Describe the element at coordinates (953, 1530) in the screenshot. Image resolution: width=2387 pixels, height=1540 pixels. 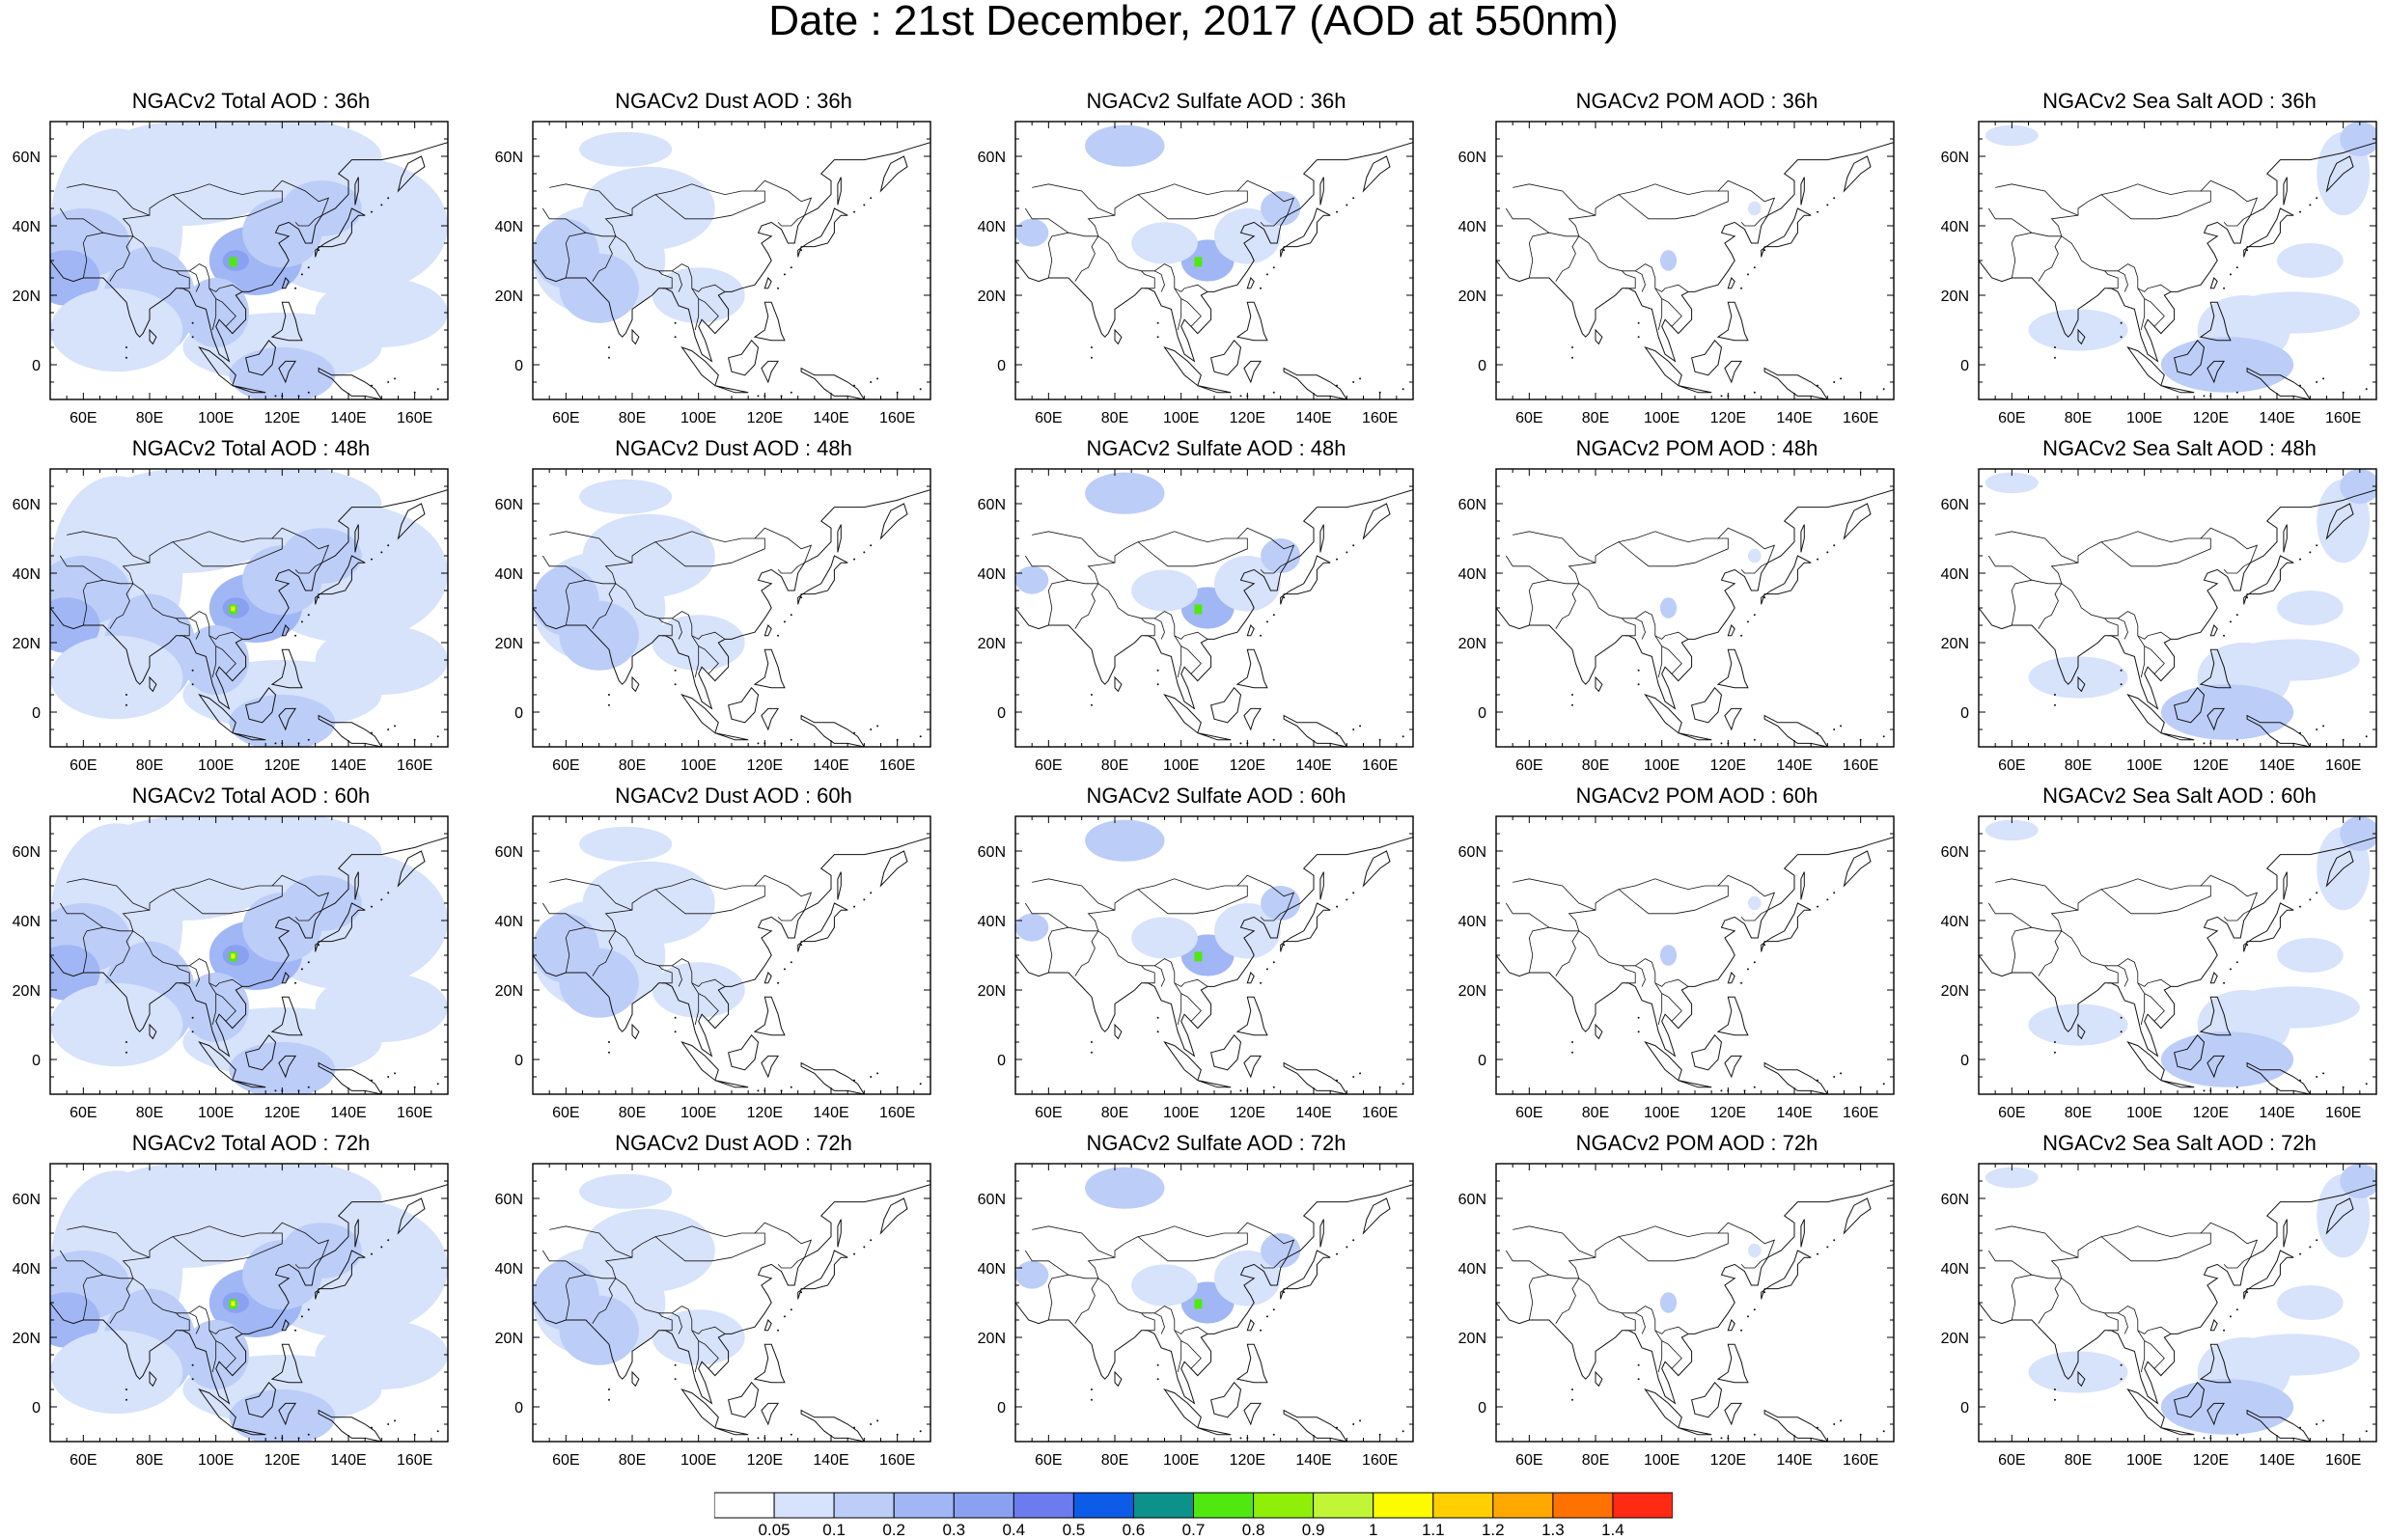
I see `colorbar-label: 0.3` at that location.